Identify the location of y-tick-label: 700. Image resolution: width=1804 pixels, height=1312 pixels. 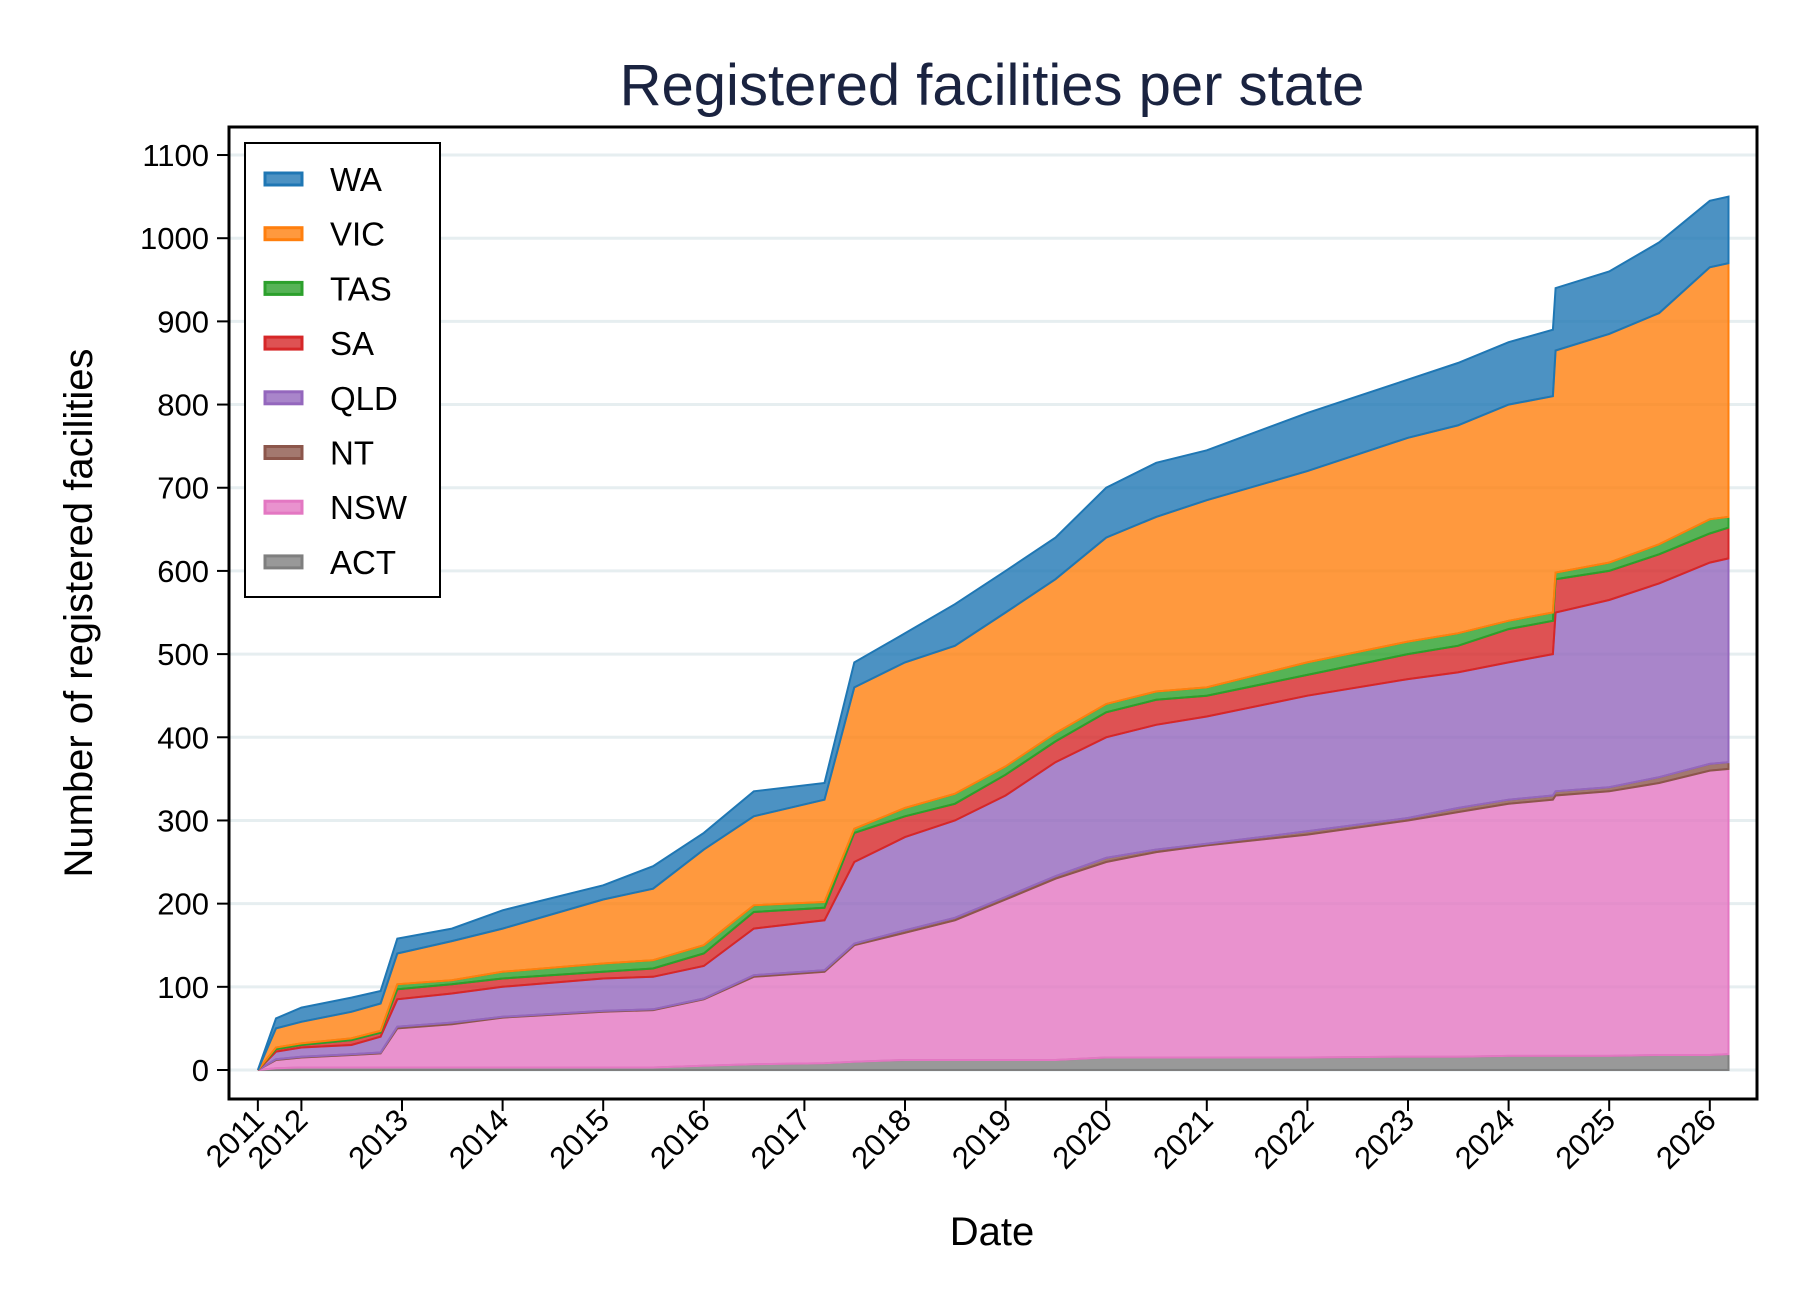
(183, 488).